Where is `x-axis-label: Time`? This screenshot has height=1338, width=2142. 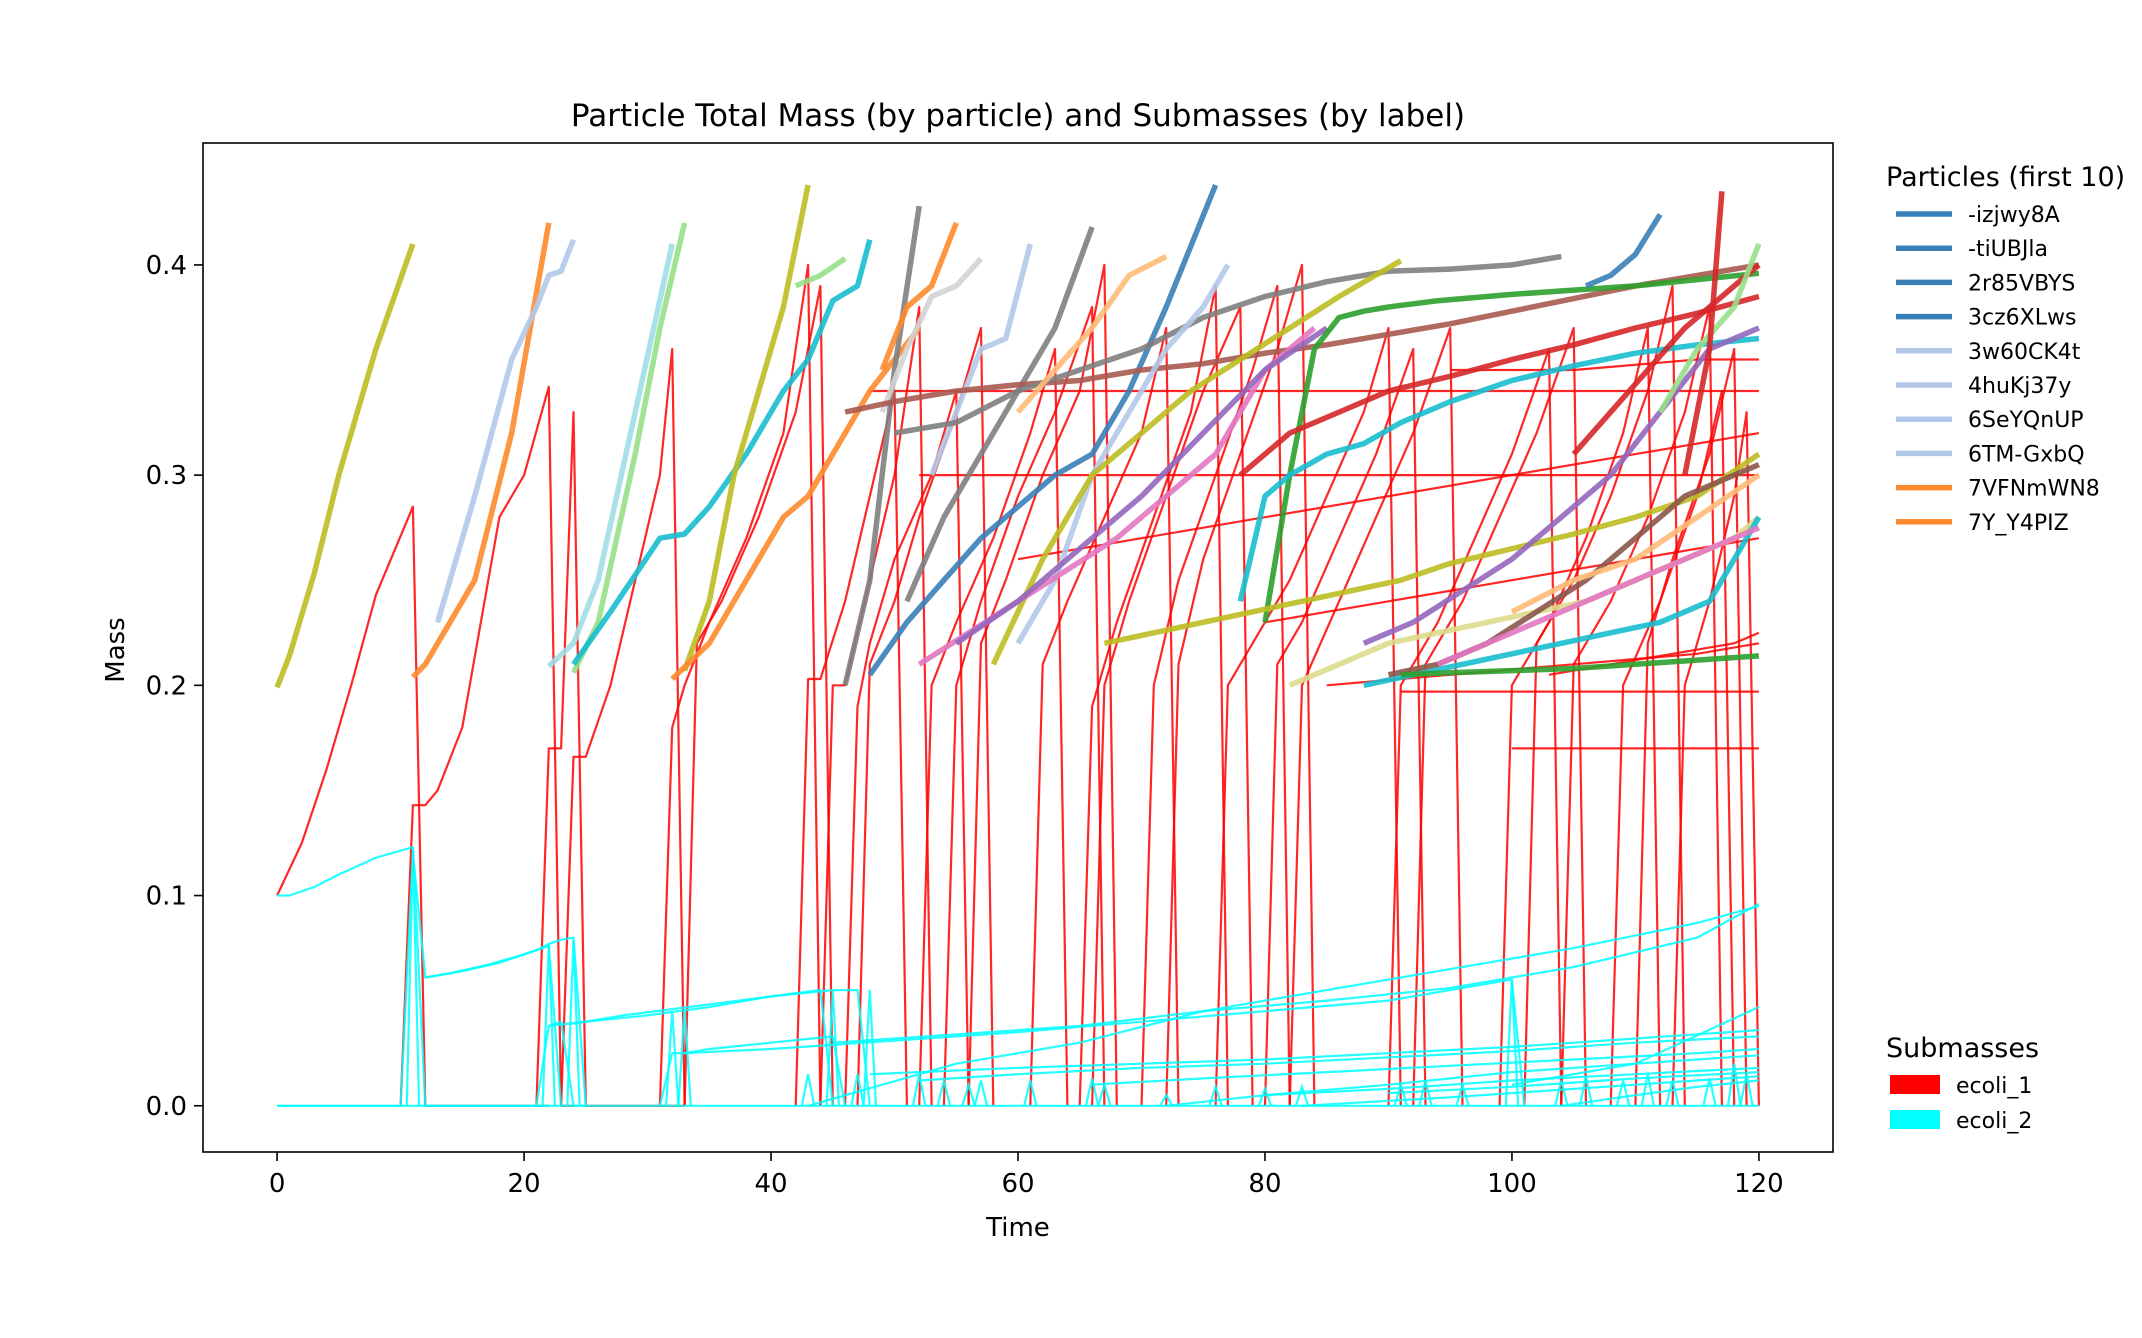 x-axis-label: Time is located at coordinates (1017, 1228).